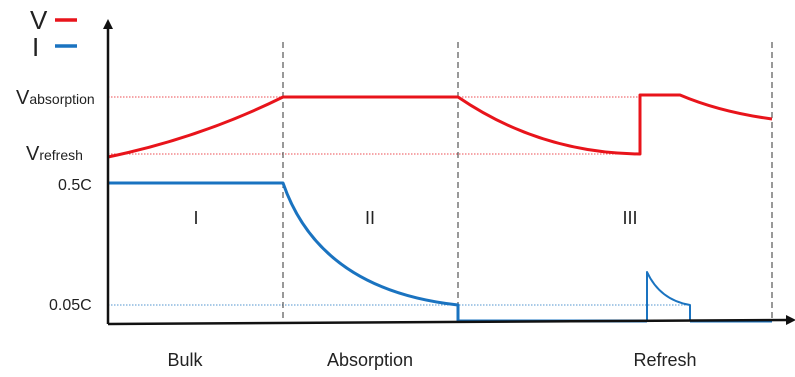 The height and width of the screenshot is (377, 795). I want to click on phase-number-2: II, so click(370, 218).